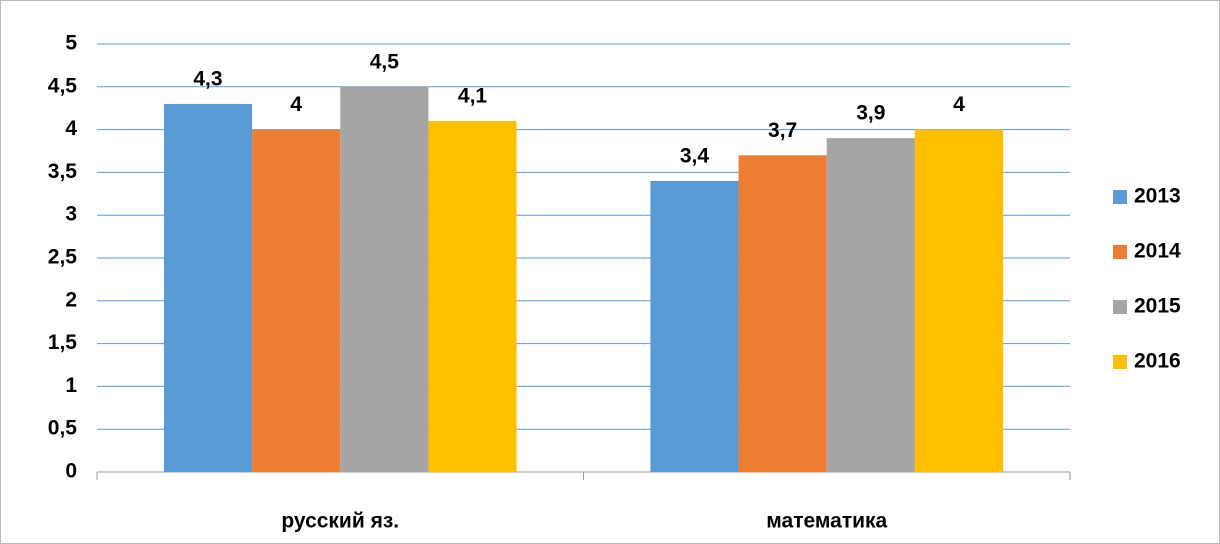 The image size is (1220, 544). Describe the element at coordinates (1157, 196) in the screenshot. I see `legend-label: 2013` at that location.